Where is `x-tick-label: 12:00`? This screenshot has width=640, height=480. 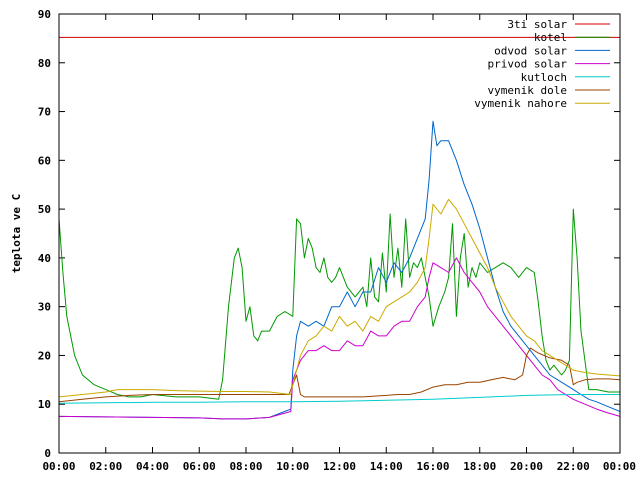 x-tick-label: 12:00 is located at coordinates (339, 466).